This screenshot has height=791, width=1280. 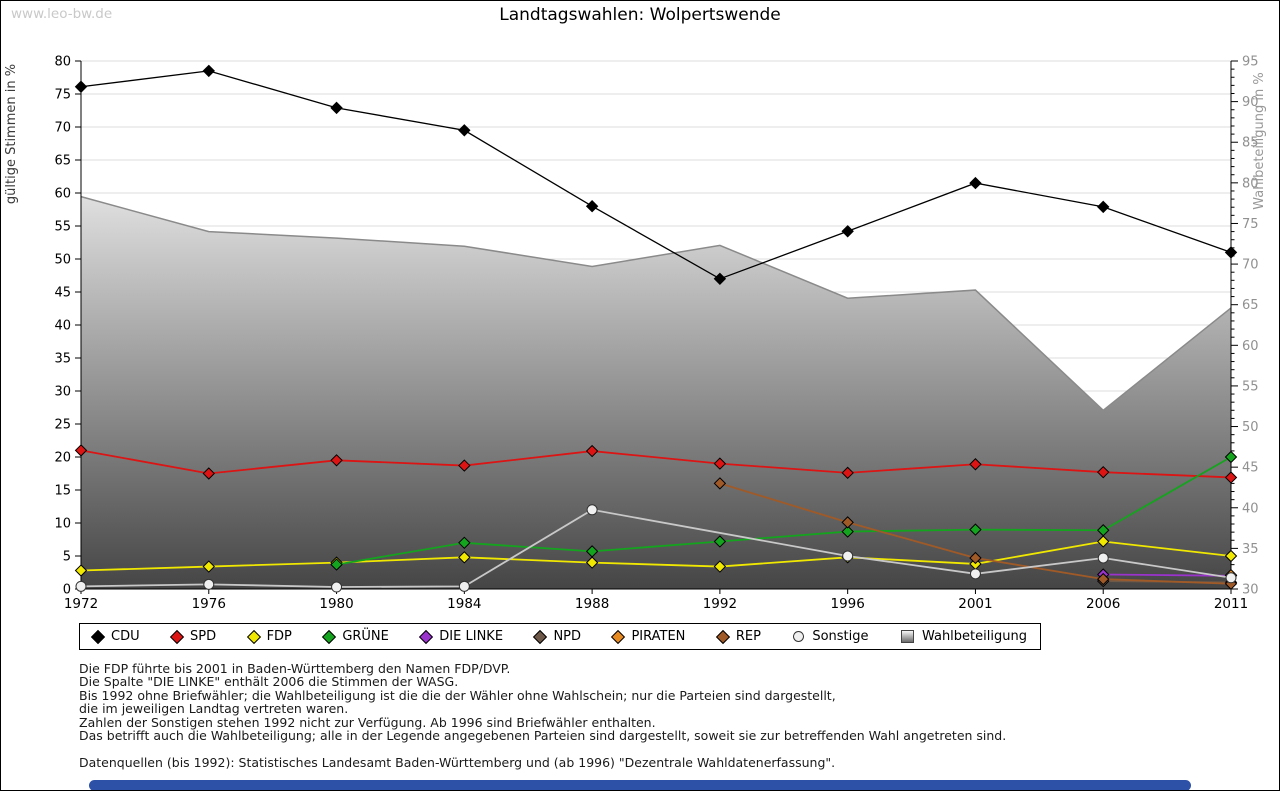 What do you see at coordinates (62, 524) in the screenshot?
I see `svg-text: 10` at bounding box center [62, 524].